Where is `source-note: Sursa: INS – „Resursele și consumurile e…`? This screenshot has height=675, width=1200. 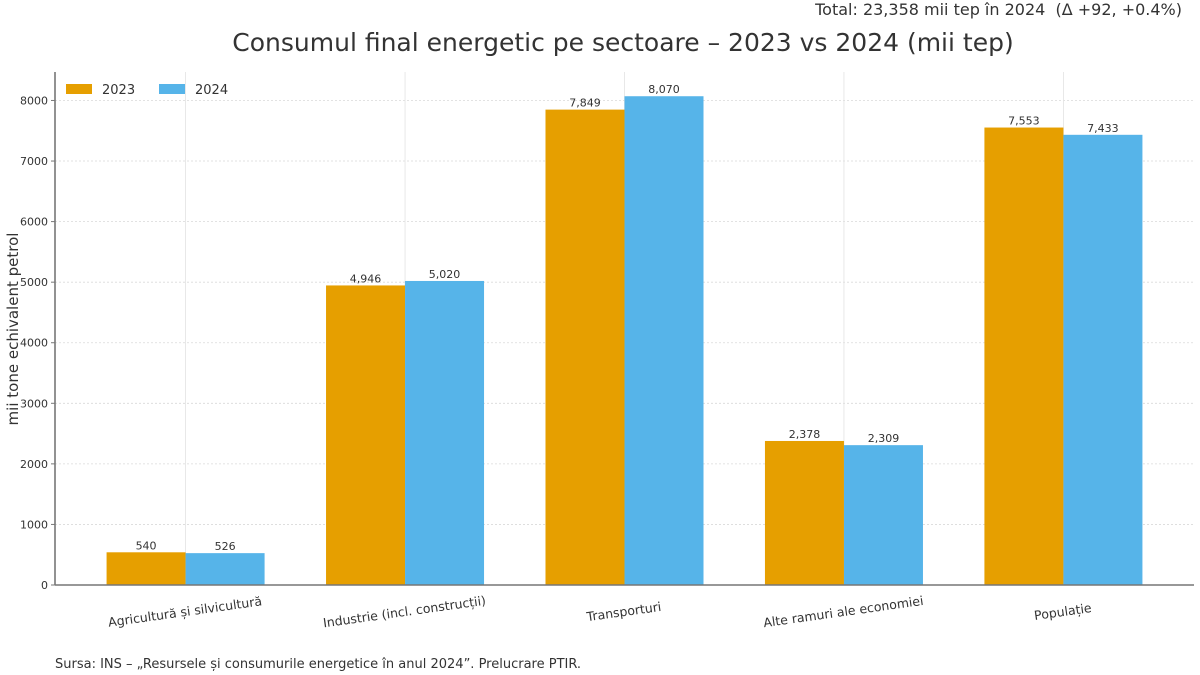 source-note: Sursa: INS – „Resursele și consumurile e… is located at coordinates (318, 664).